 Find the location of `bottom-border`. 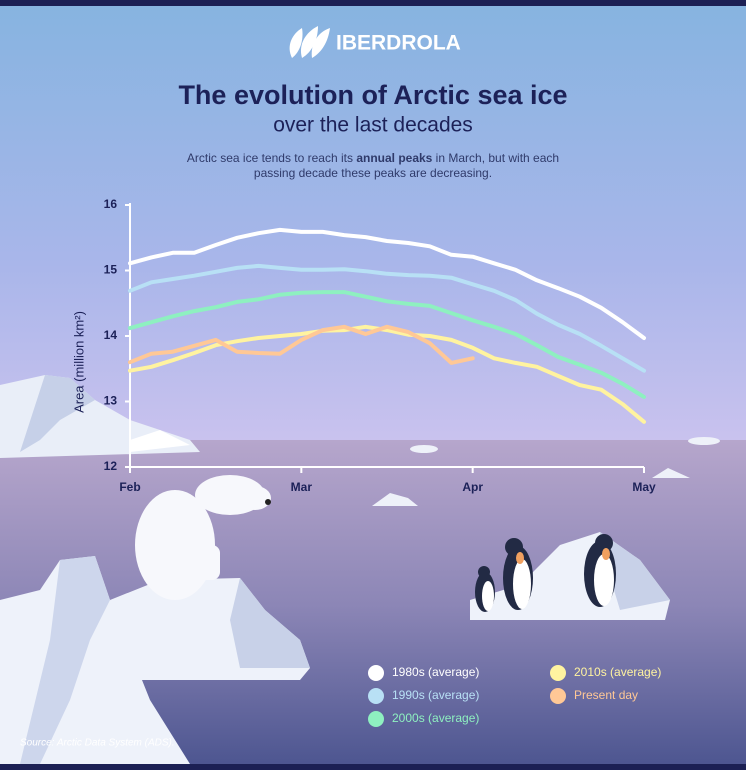

bottom-border is located at coordinates (373, 767).